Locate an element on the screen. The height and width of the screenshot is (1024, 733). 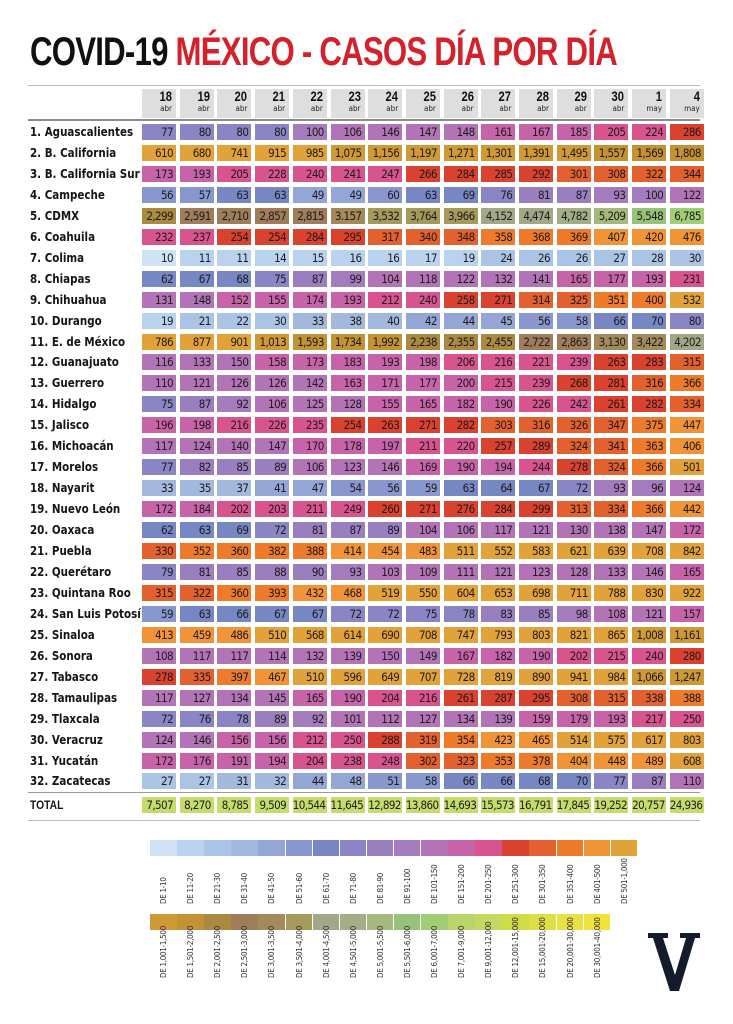
legend-label: DE 5,001-5,500 is located at coordinates (380, 952).